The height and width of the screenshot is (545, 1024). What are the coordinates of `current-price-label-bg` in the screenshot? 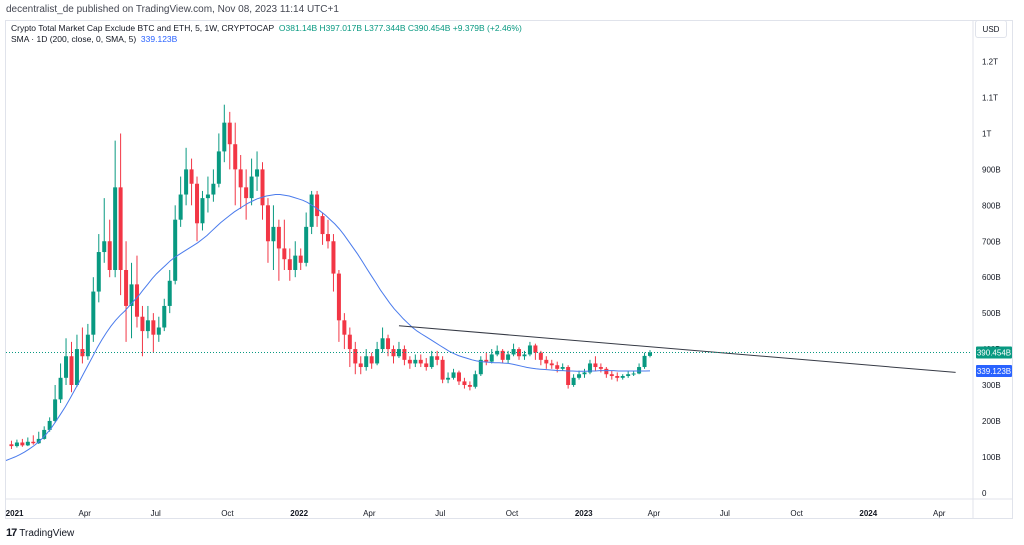 It's located at (994, 352).